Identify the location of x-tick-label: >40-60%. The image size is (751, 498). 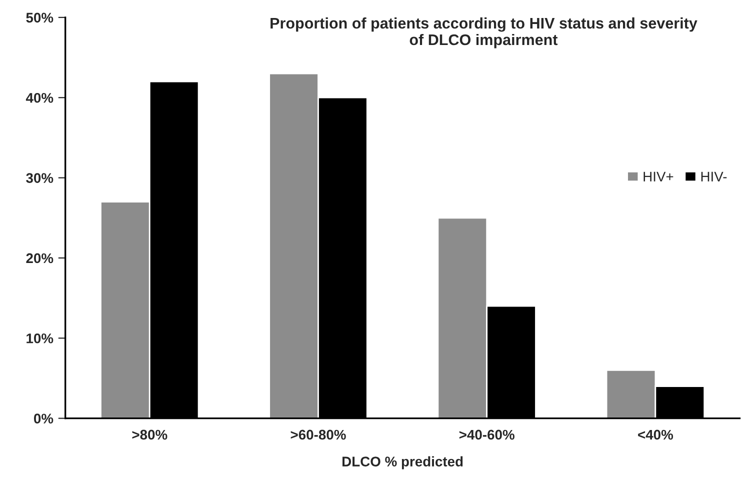
(486, 435).